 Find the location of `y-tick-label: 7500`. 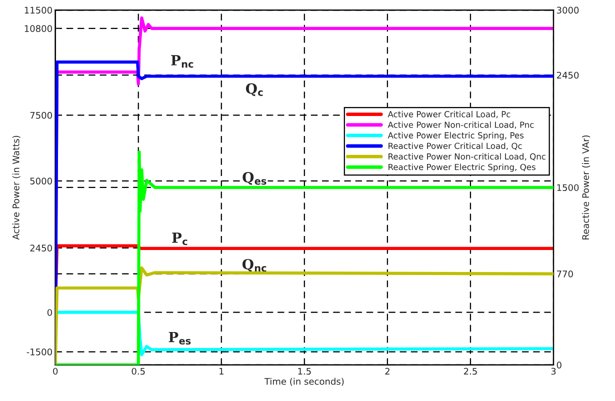

y-tick-label: 7500 is located at coordinates (41, 115).